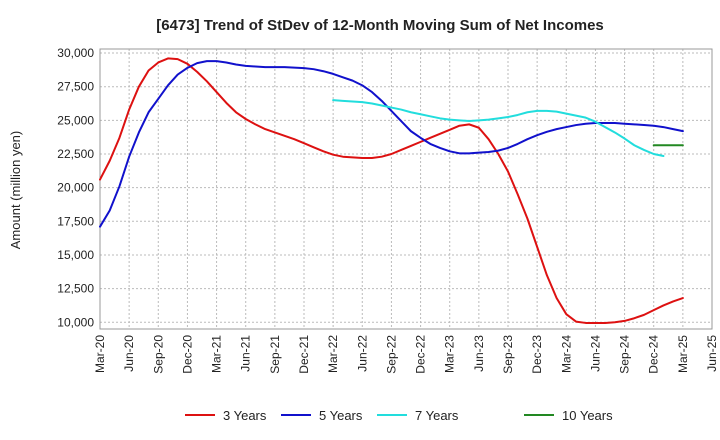 The image size is (720, 440). I want to click on y-tick-label: 20,000, so click(75, 188).